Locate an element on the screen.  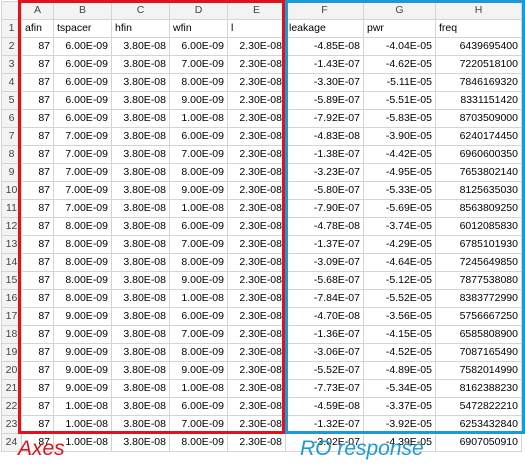
data-cell: -3.06E-07 is located at coordinates (324, 352).